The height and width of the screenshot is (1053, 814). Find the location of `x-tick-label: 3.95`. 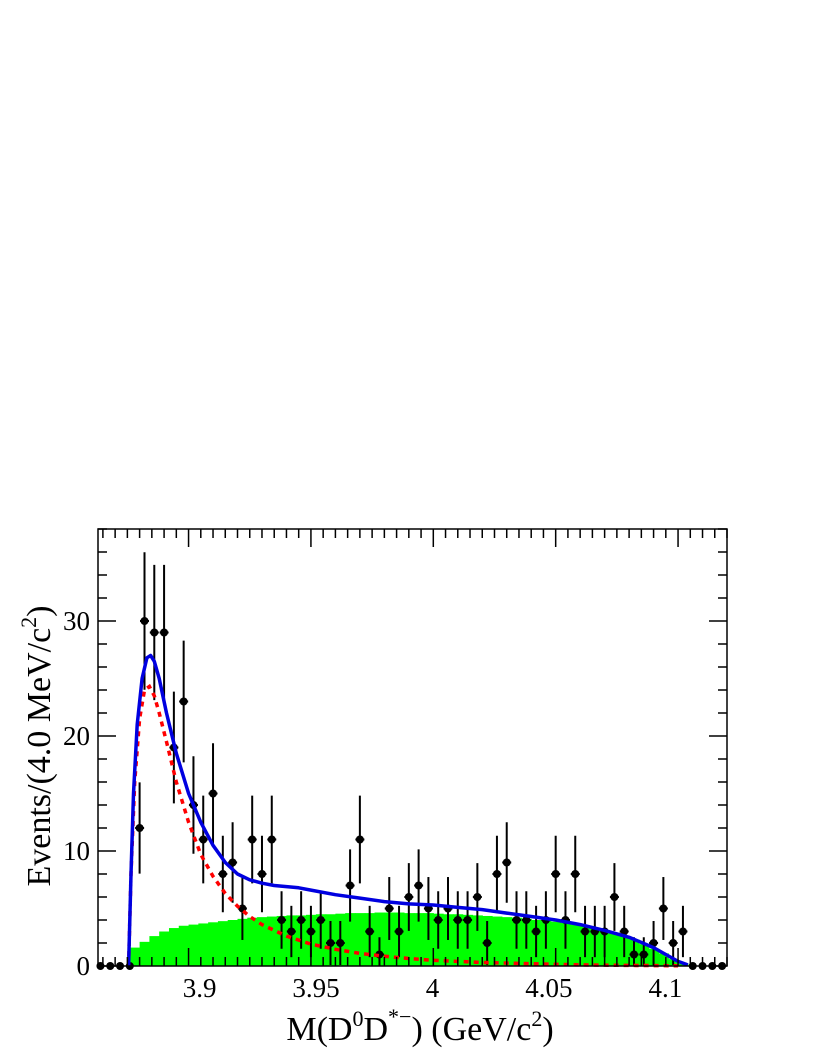

x-tick-label: 3.95 is located at coordinates (315, 988).